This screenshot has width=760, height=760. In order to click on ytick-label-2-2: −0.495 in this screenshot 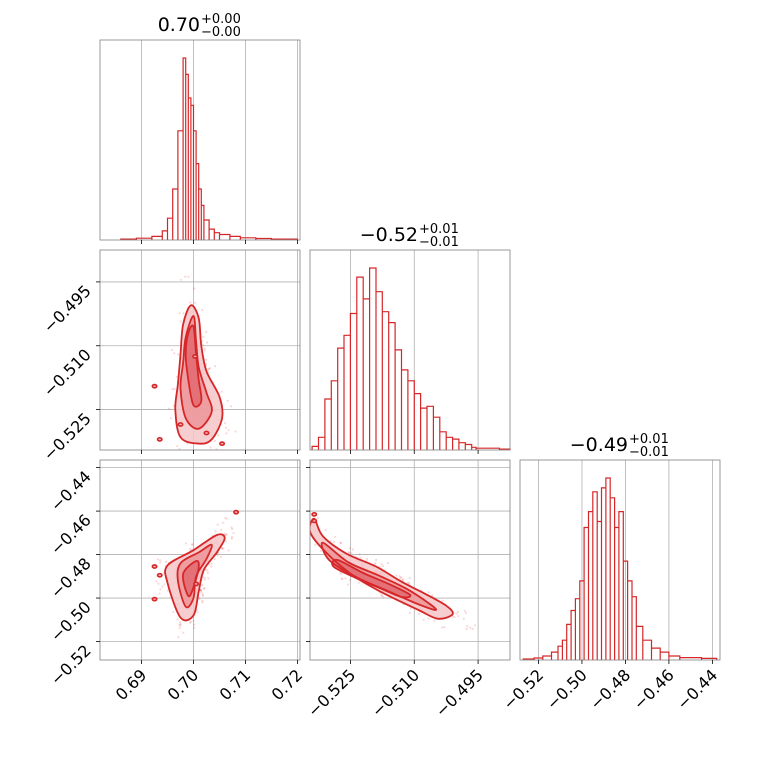, I will do `click(67, 308)`.